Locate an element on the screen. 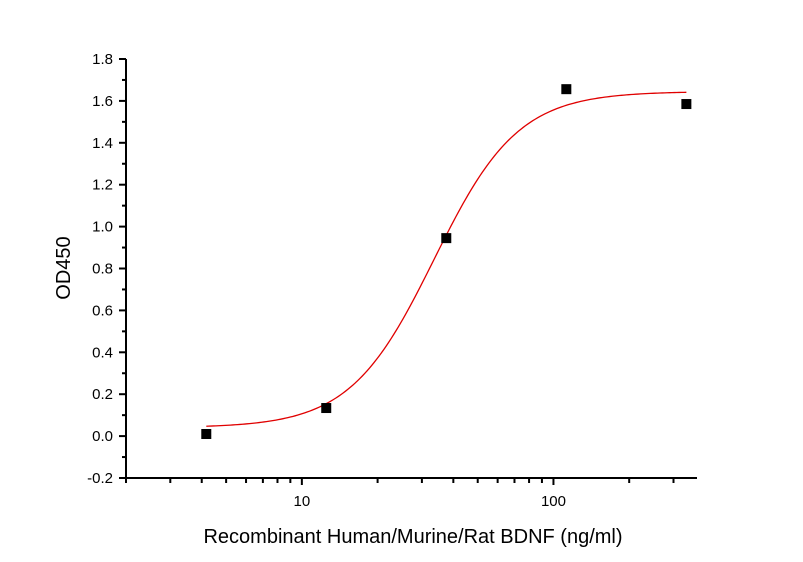 The width and height of the screenshot is (803, 562). y-tick-label: 1.6 is located at coordinates (102, 101).